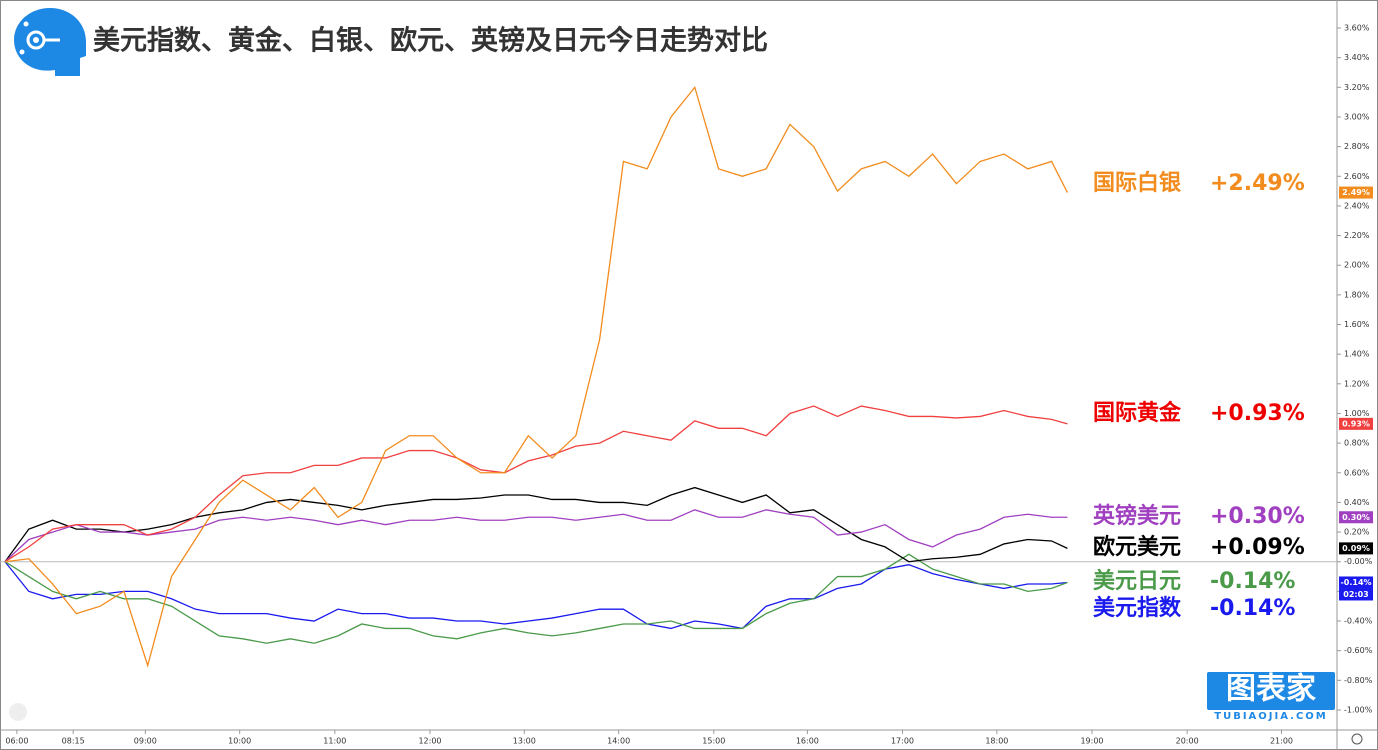 The height and width of the screenshot is (750, 1378). Describe the element at coordinates (1357, 265) in the screenshot. I see `y-tick-label: 2.00%` at that location.